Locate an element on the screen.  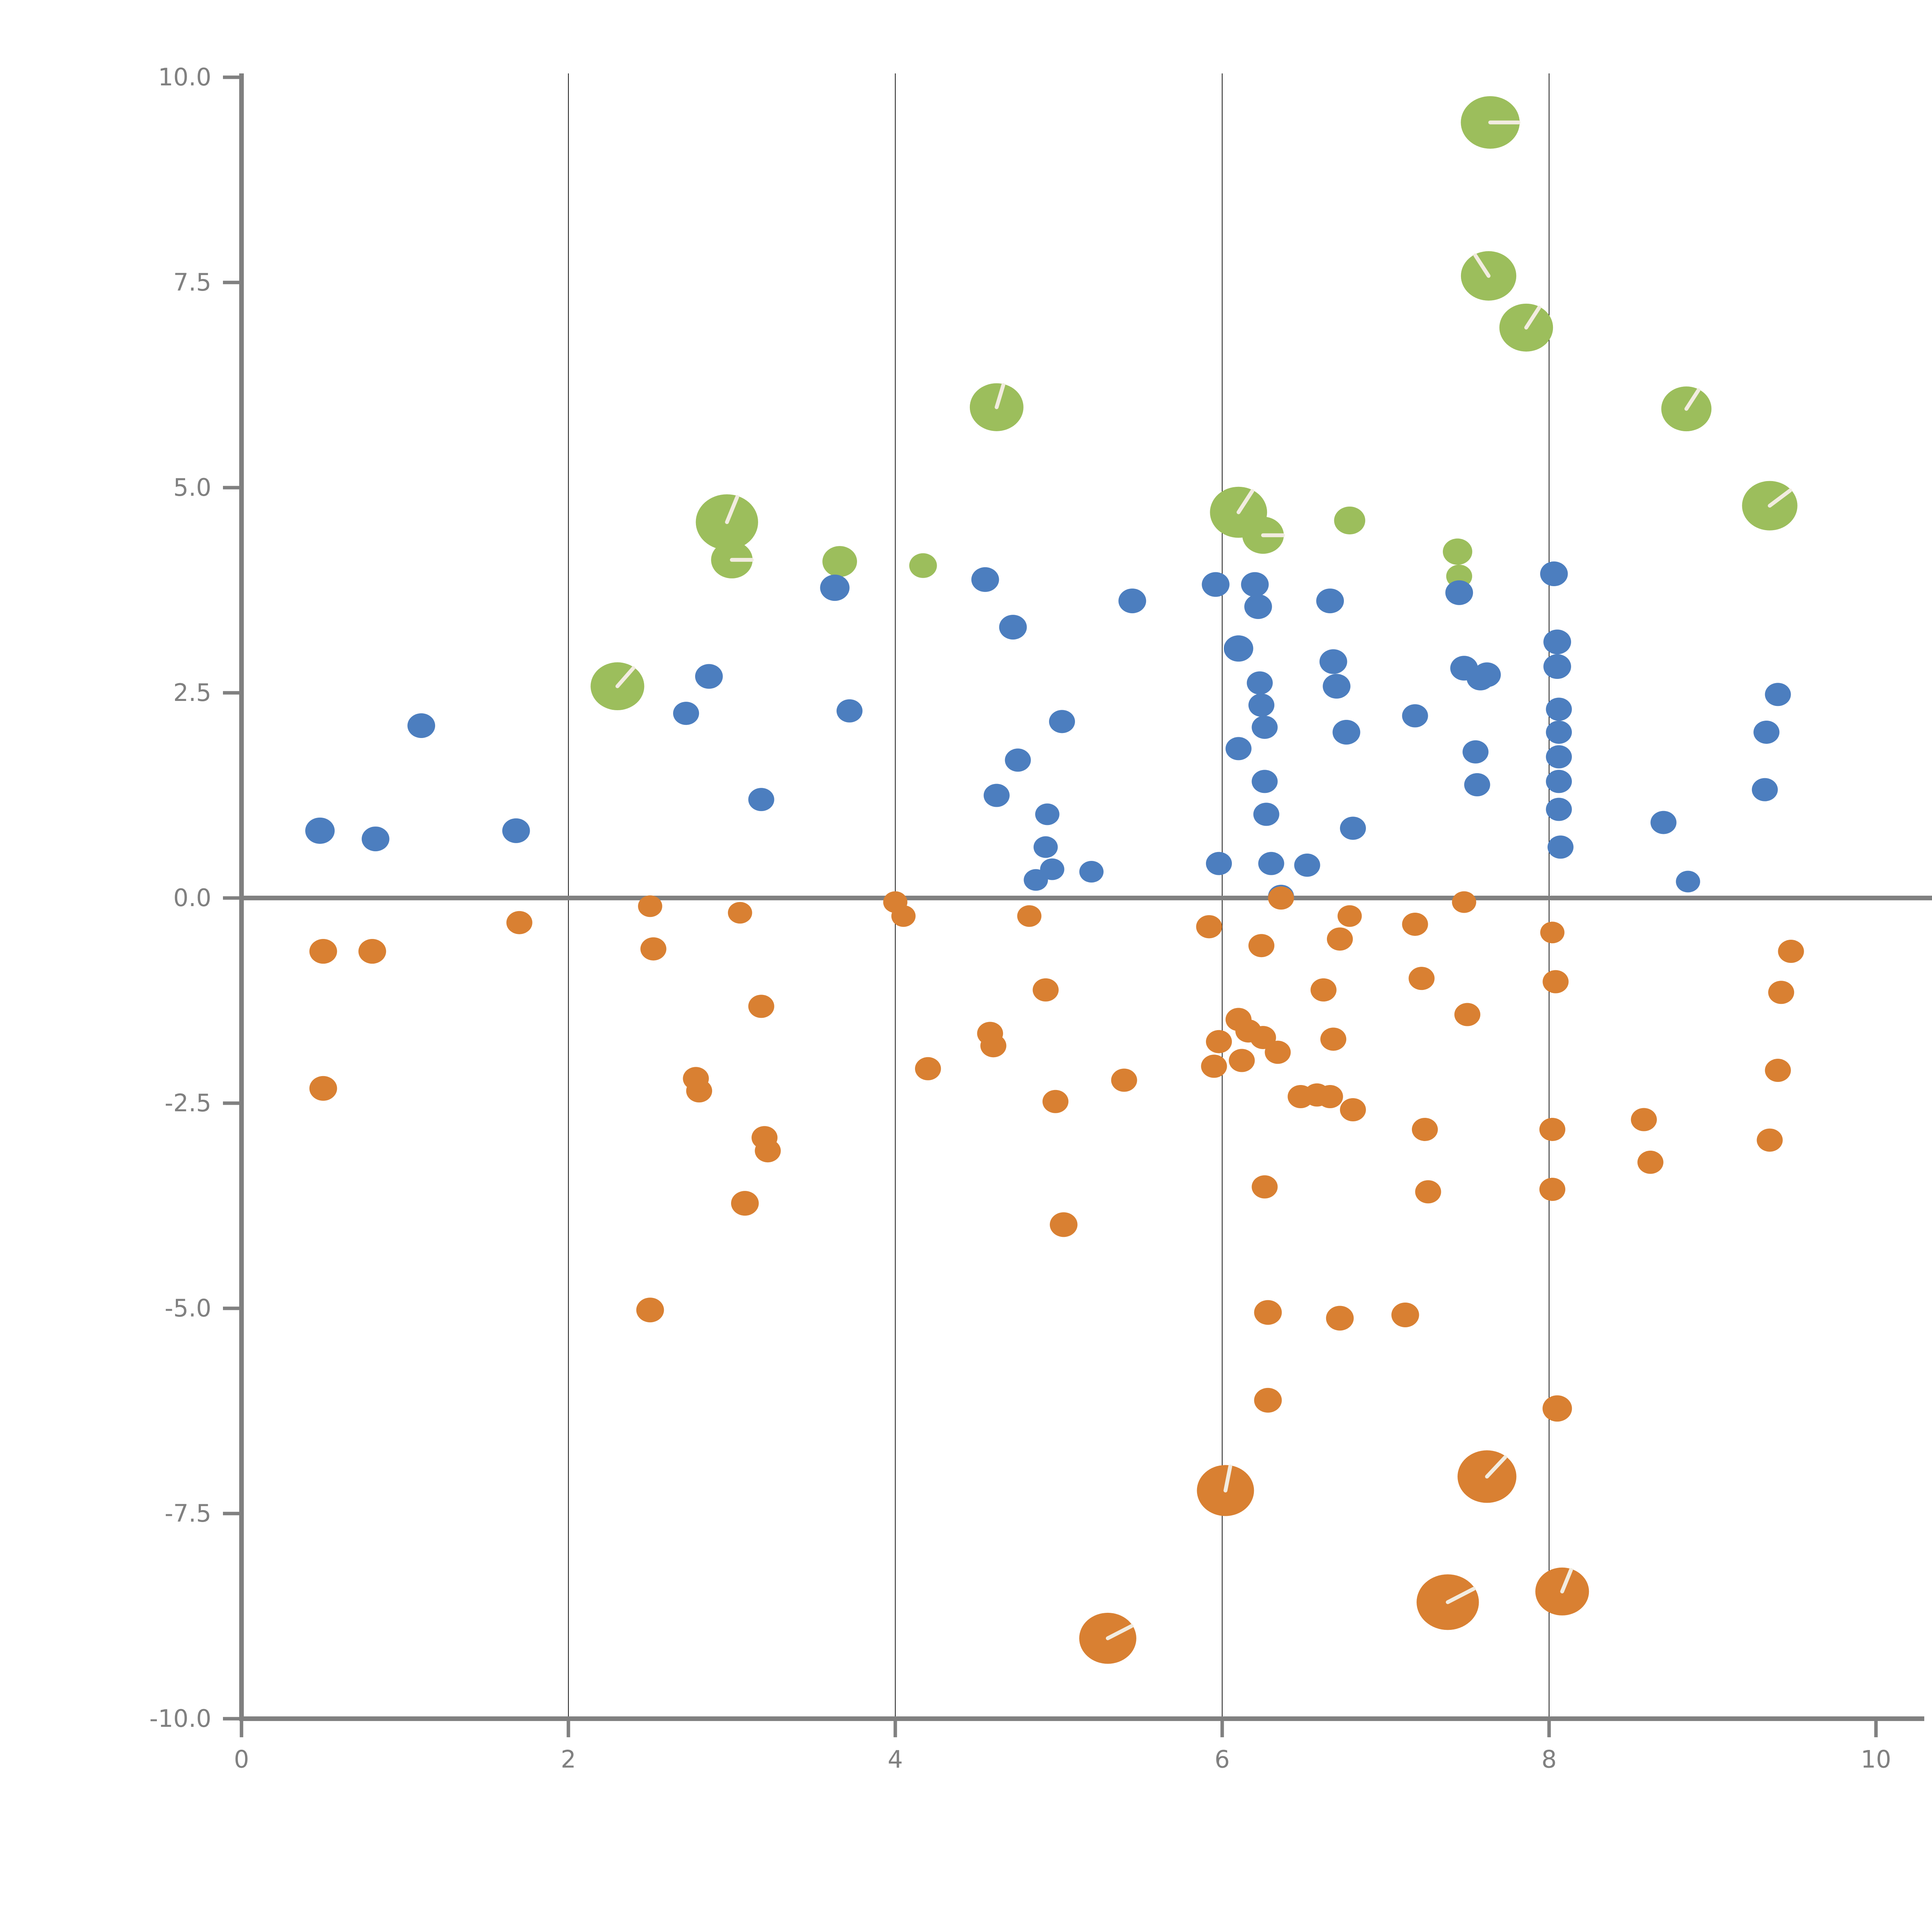
x-tick-label-1: 2 is located at coordinates (568, 1759).